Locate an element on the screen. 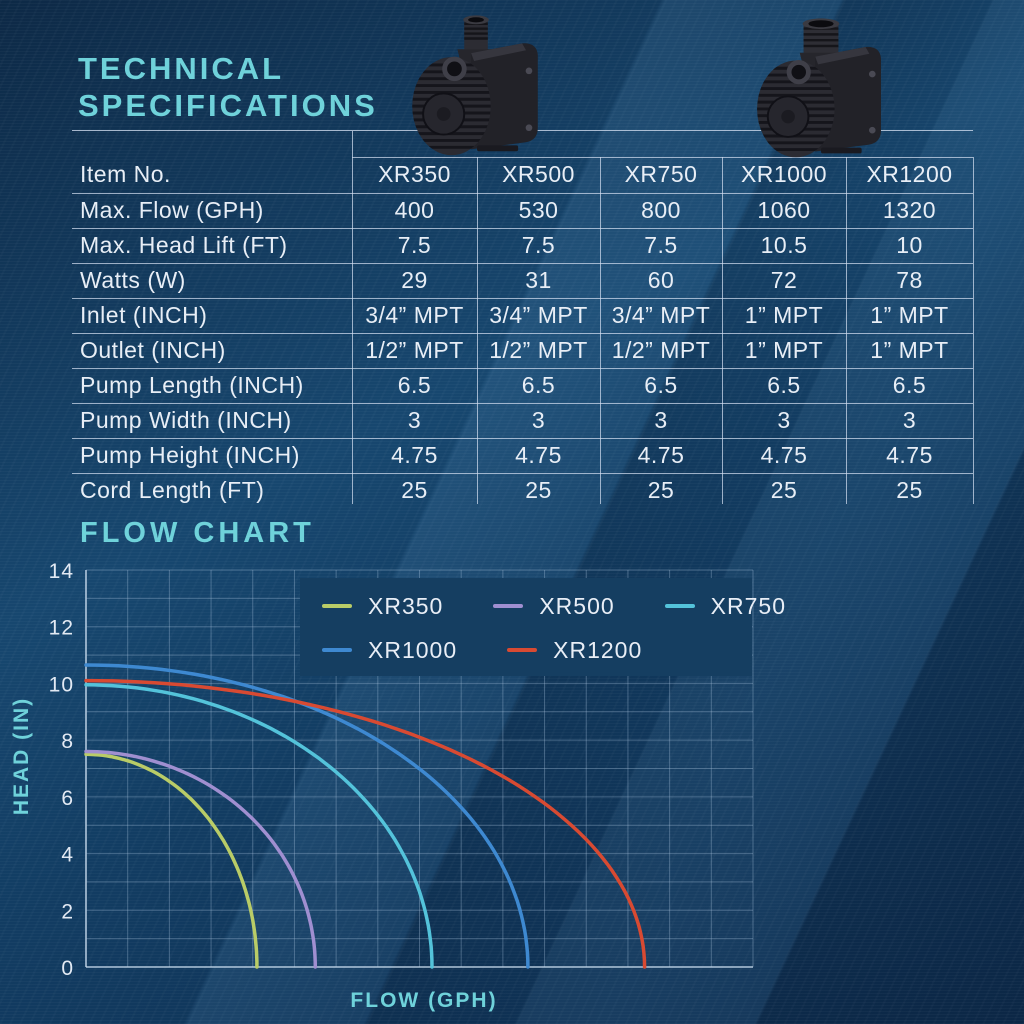 The width and height of the screenshot is (1024, 1024). table-cell: 10 is located at coordinates (909, 245).